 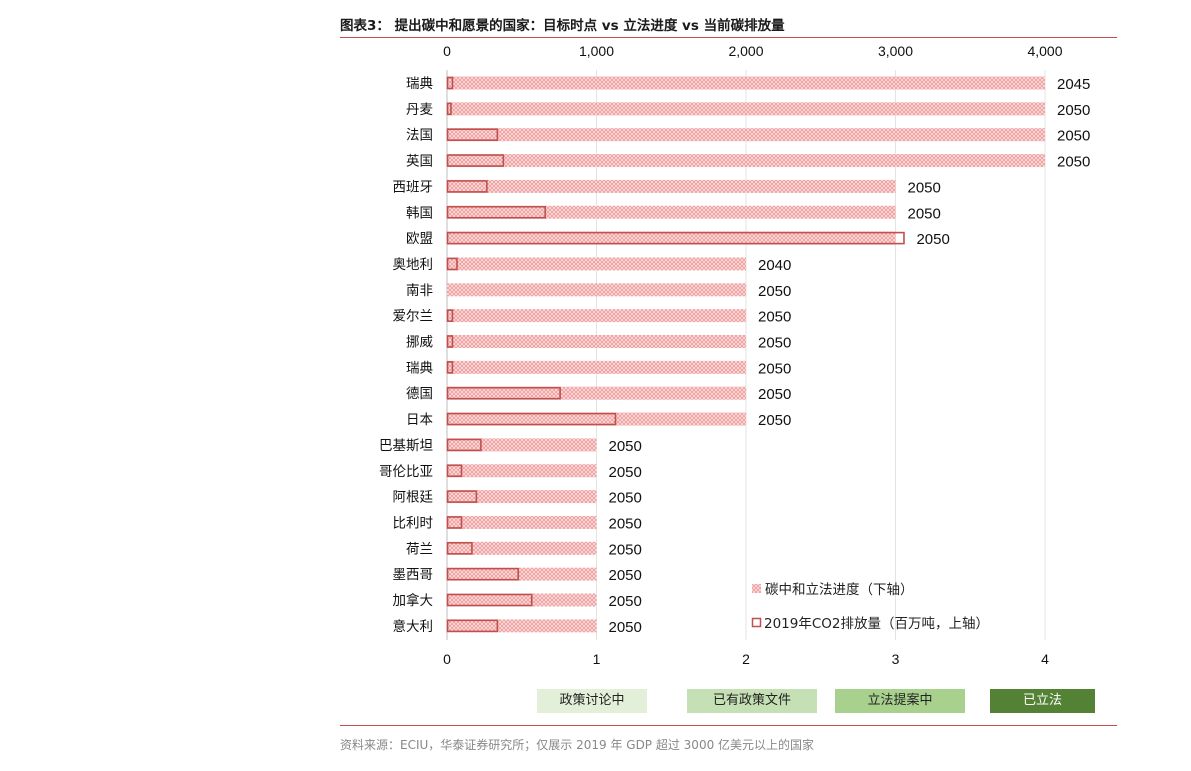 I want to click on category-label: 比利时, so click(x=413, y=523).